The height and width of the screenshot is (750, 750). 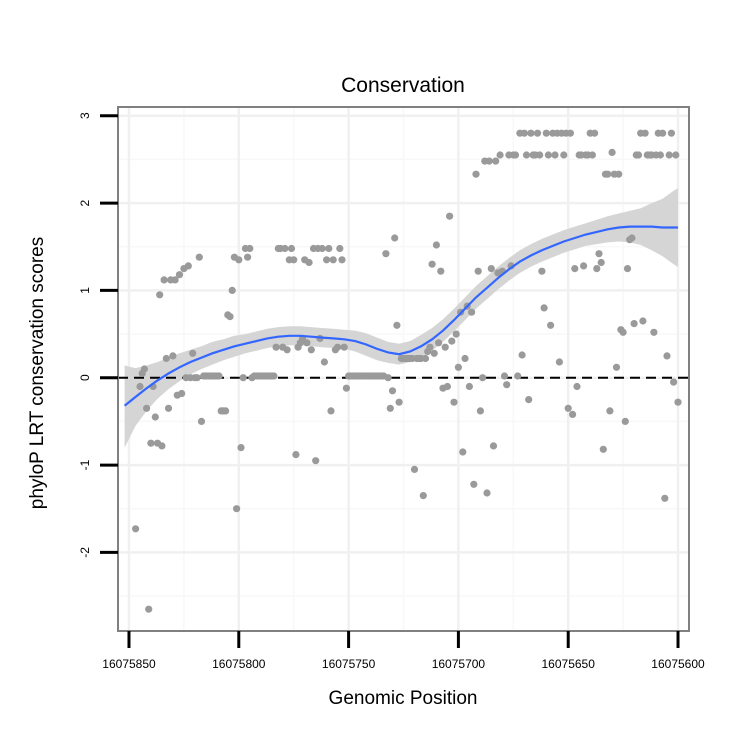 I want to click on x-tick-label: 16075600, so click(x=678, y=664).